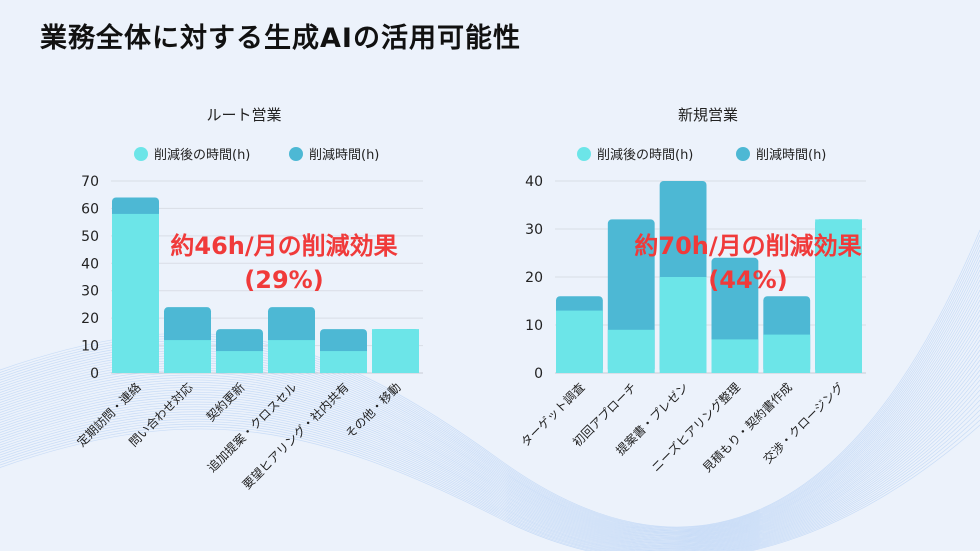 Image resolution: width=980 pixels, height=551 pixels. What do you see at coordinates (243, 115) in the screenshot?
I see `chart-title: ルート営業` at bounding box center [243, 115].